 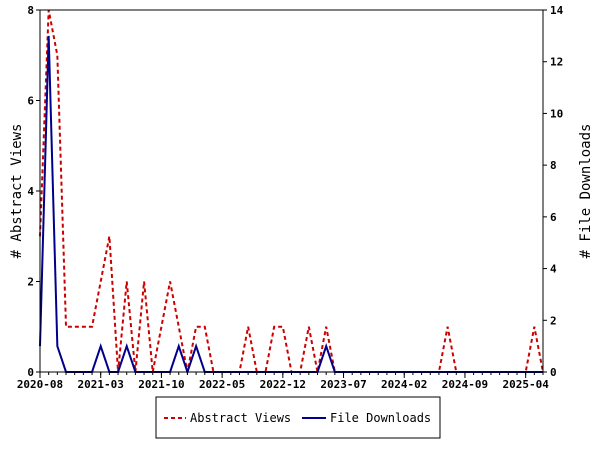 I want to click on y-right-tick-label: 12, so click(x=556, y=62).